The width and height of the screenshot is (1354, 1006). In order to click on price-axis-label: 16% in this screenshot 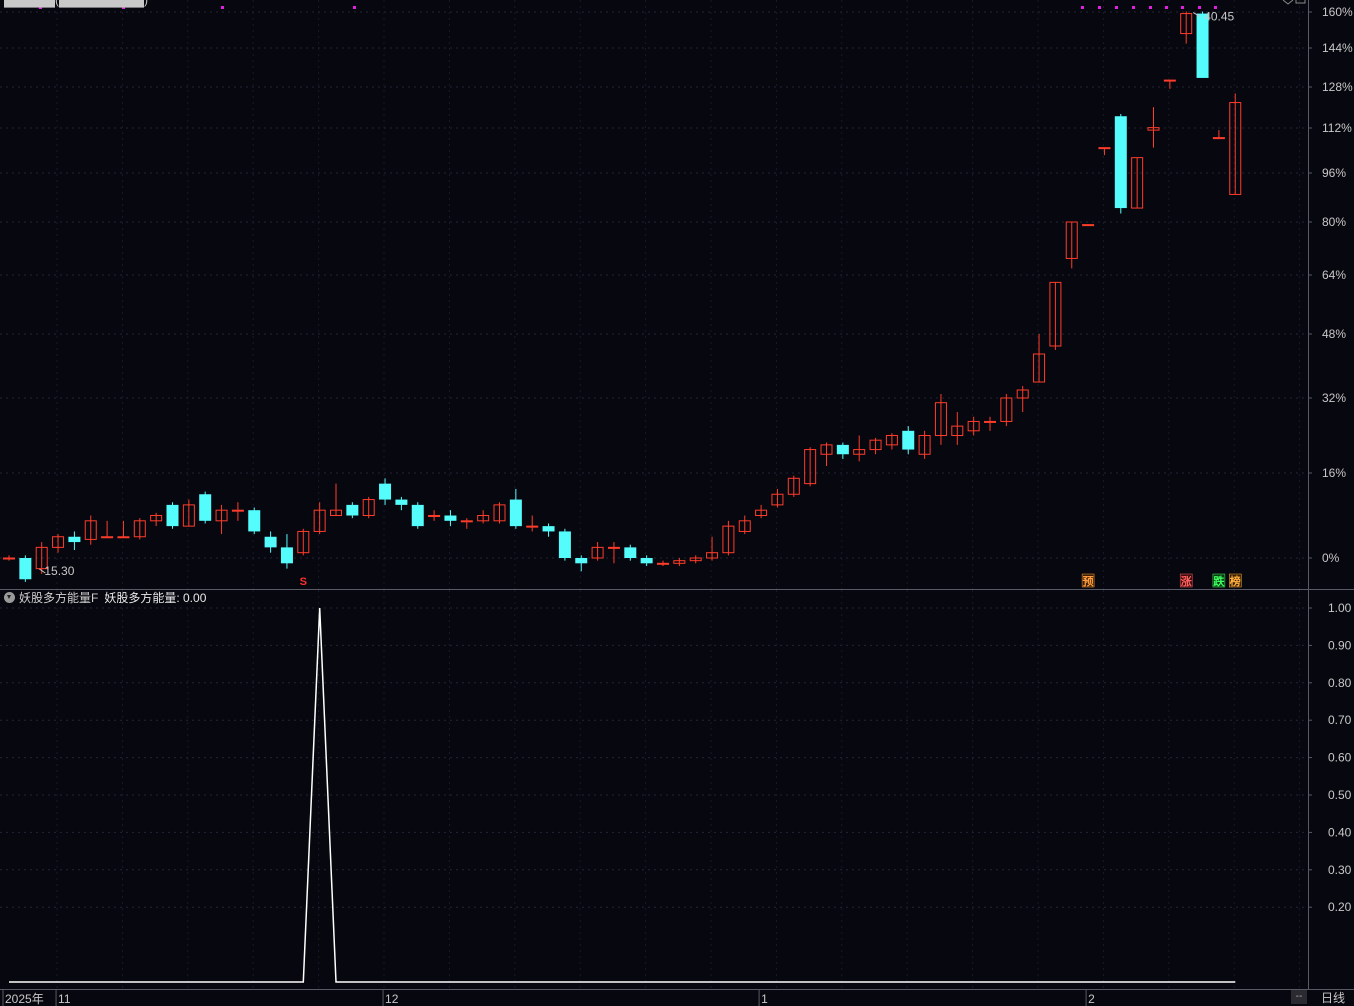, I will do `click(1334, 473)`.